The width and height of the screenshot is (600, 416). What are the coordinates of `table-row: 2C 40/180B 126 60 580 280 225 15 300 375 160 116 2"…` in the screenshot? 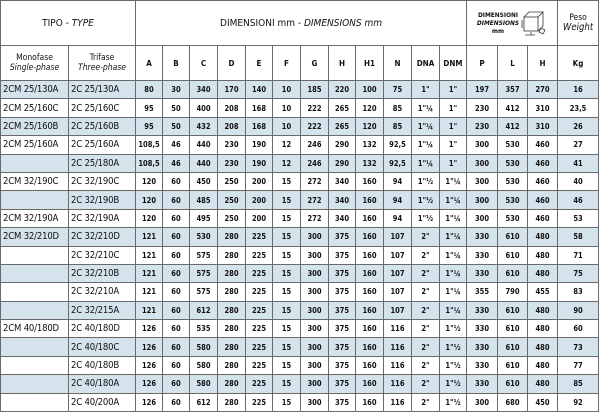 It's located at (300, 365).